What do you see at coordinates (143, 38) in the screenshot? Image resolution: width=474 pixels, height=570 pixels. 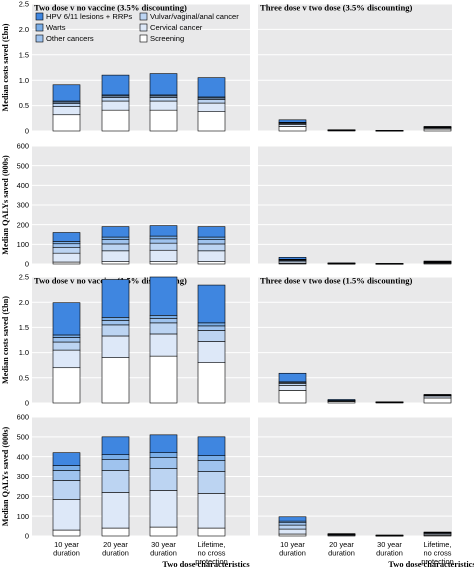 I see `legend-swatch-screening` at bounding box center [143, 38].